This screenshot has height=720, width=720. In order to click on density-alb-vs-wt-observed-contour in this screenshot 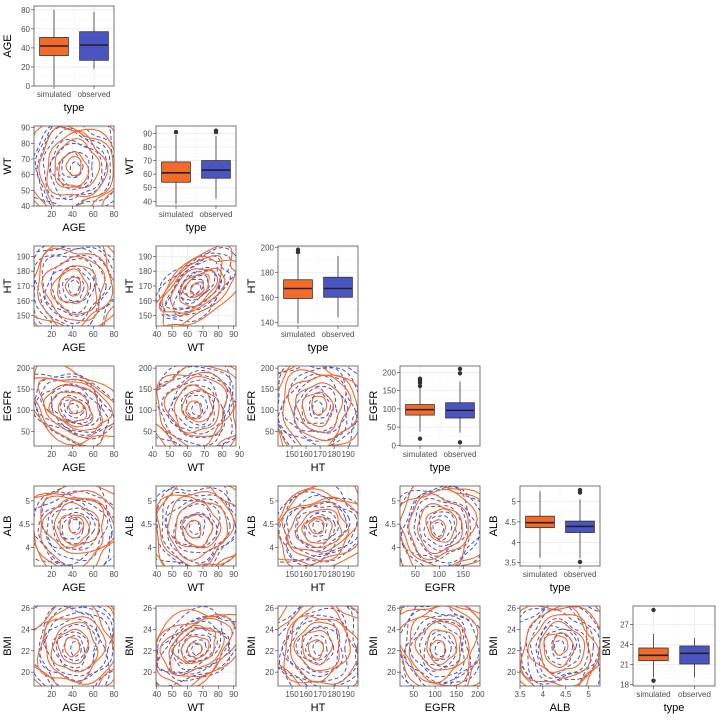, I will do `click(196, 526)`.